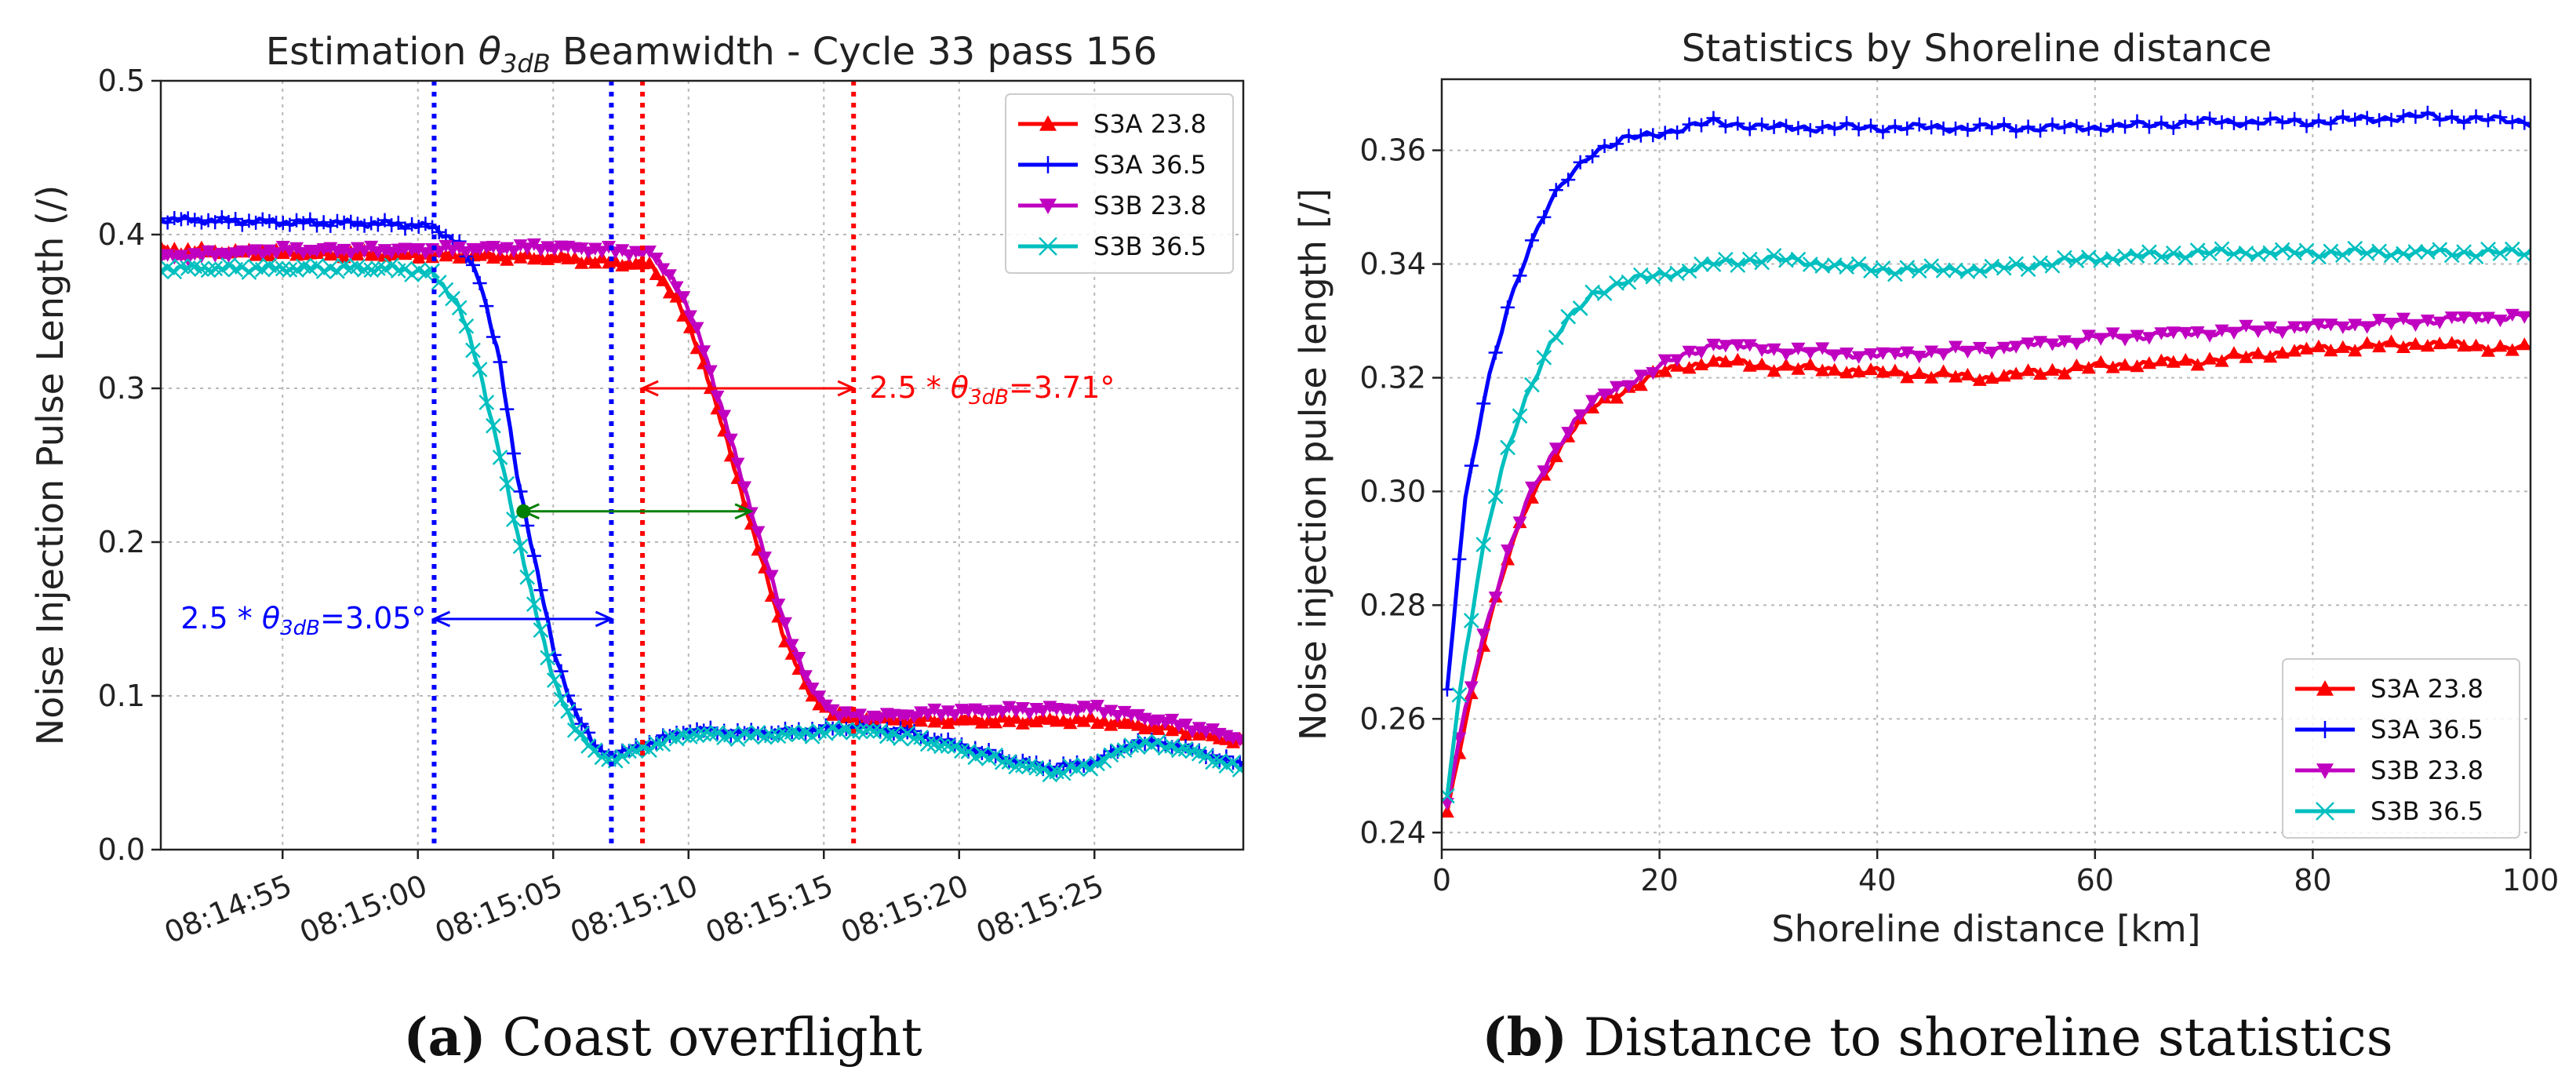 The image size is (2576, 1074). Describe the element at coordinates (122, 542) in the screenshot. I see `chart-a-ytick-label-0-2: 0.2` at that location.